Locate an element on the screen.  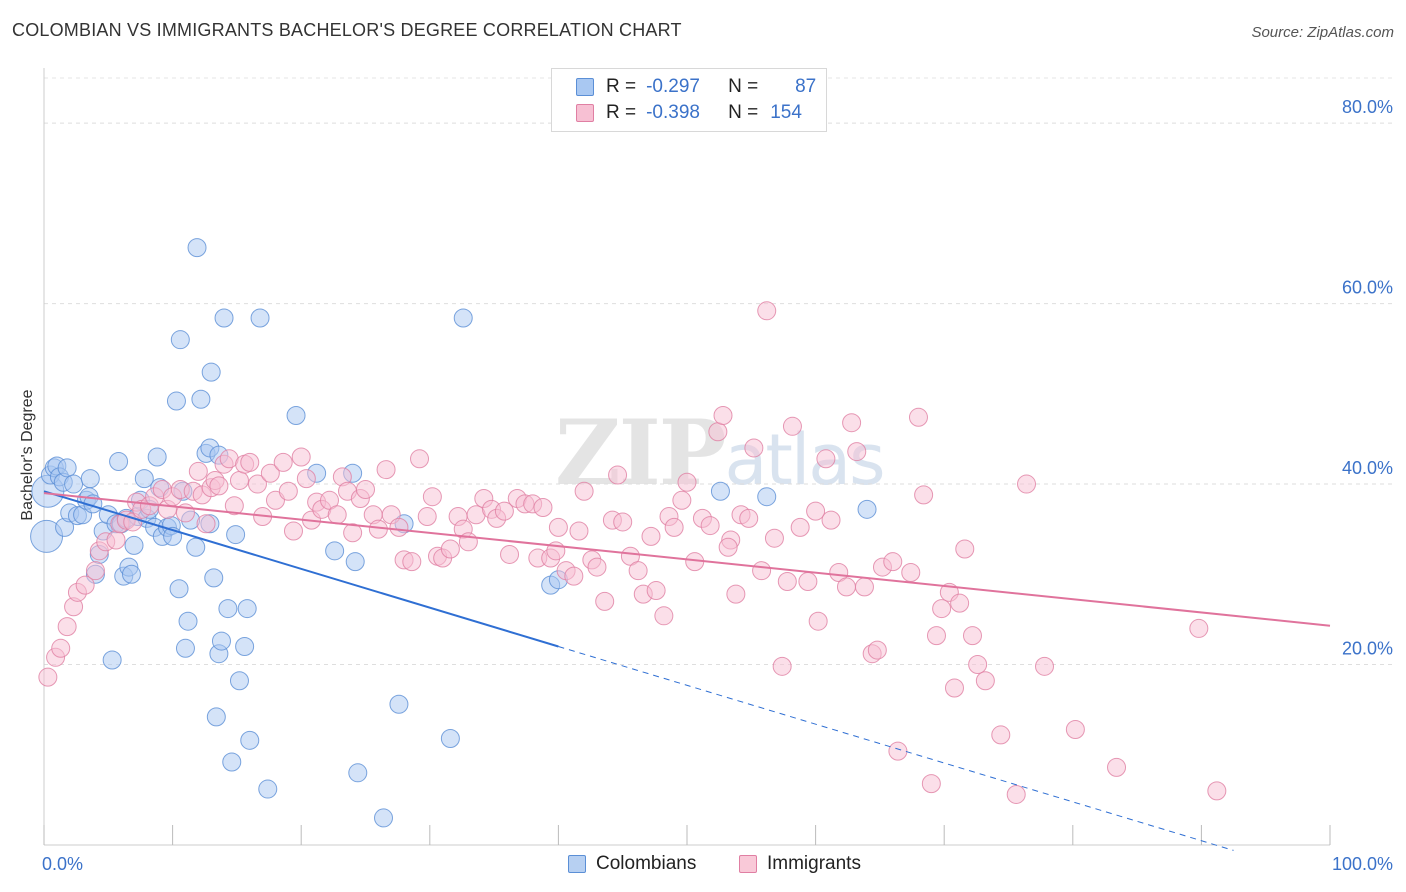
legend-row-immigrants: R = -0.398 N = 154 is located at coordinates (693, 113).